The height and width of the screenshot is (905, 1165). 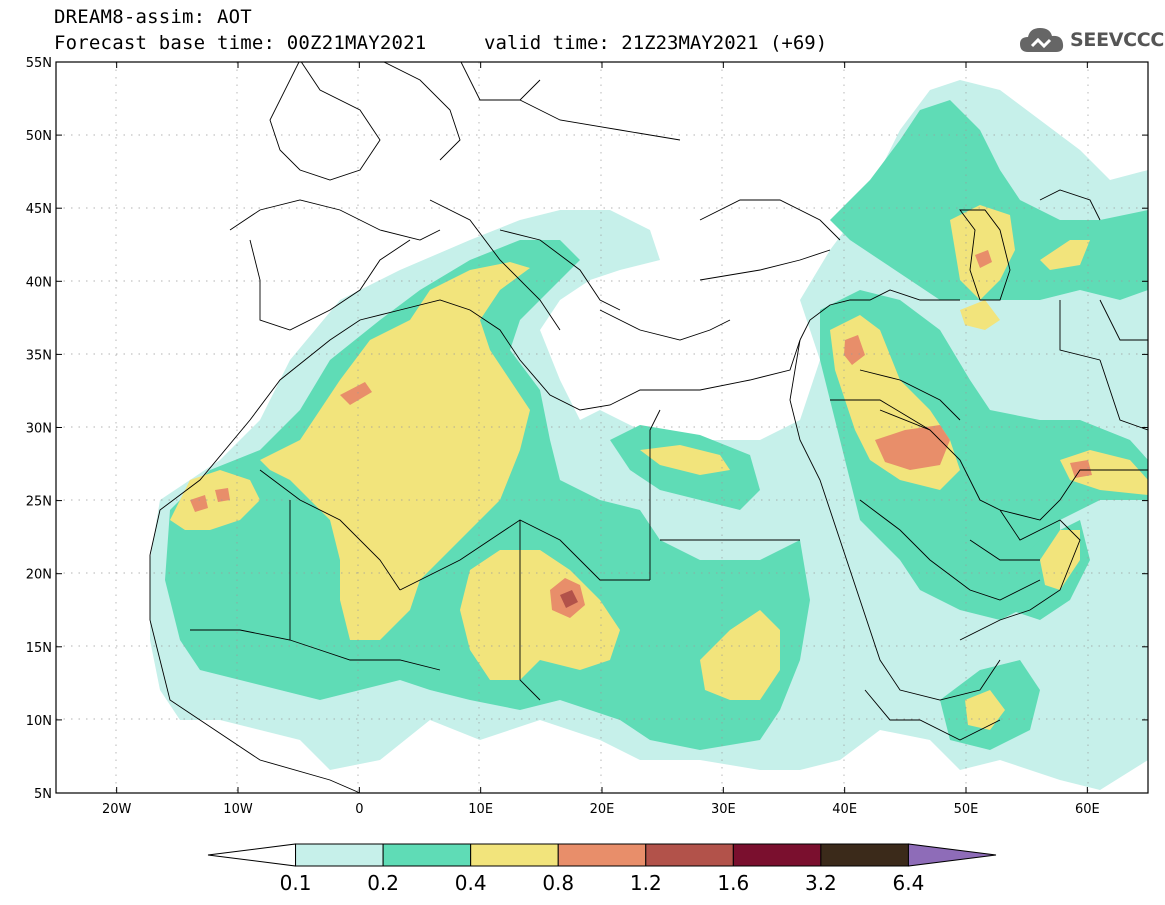 What do you see at coordinates (1117, 40) in the screenshot?
I see `logo-text: SEEVCCC` at bounding box center [1117, 40].